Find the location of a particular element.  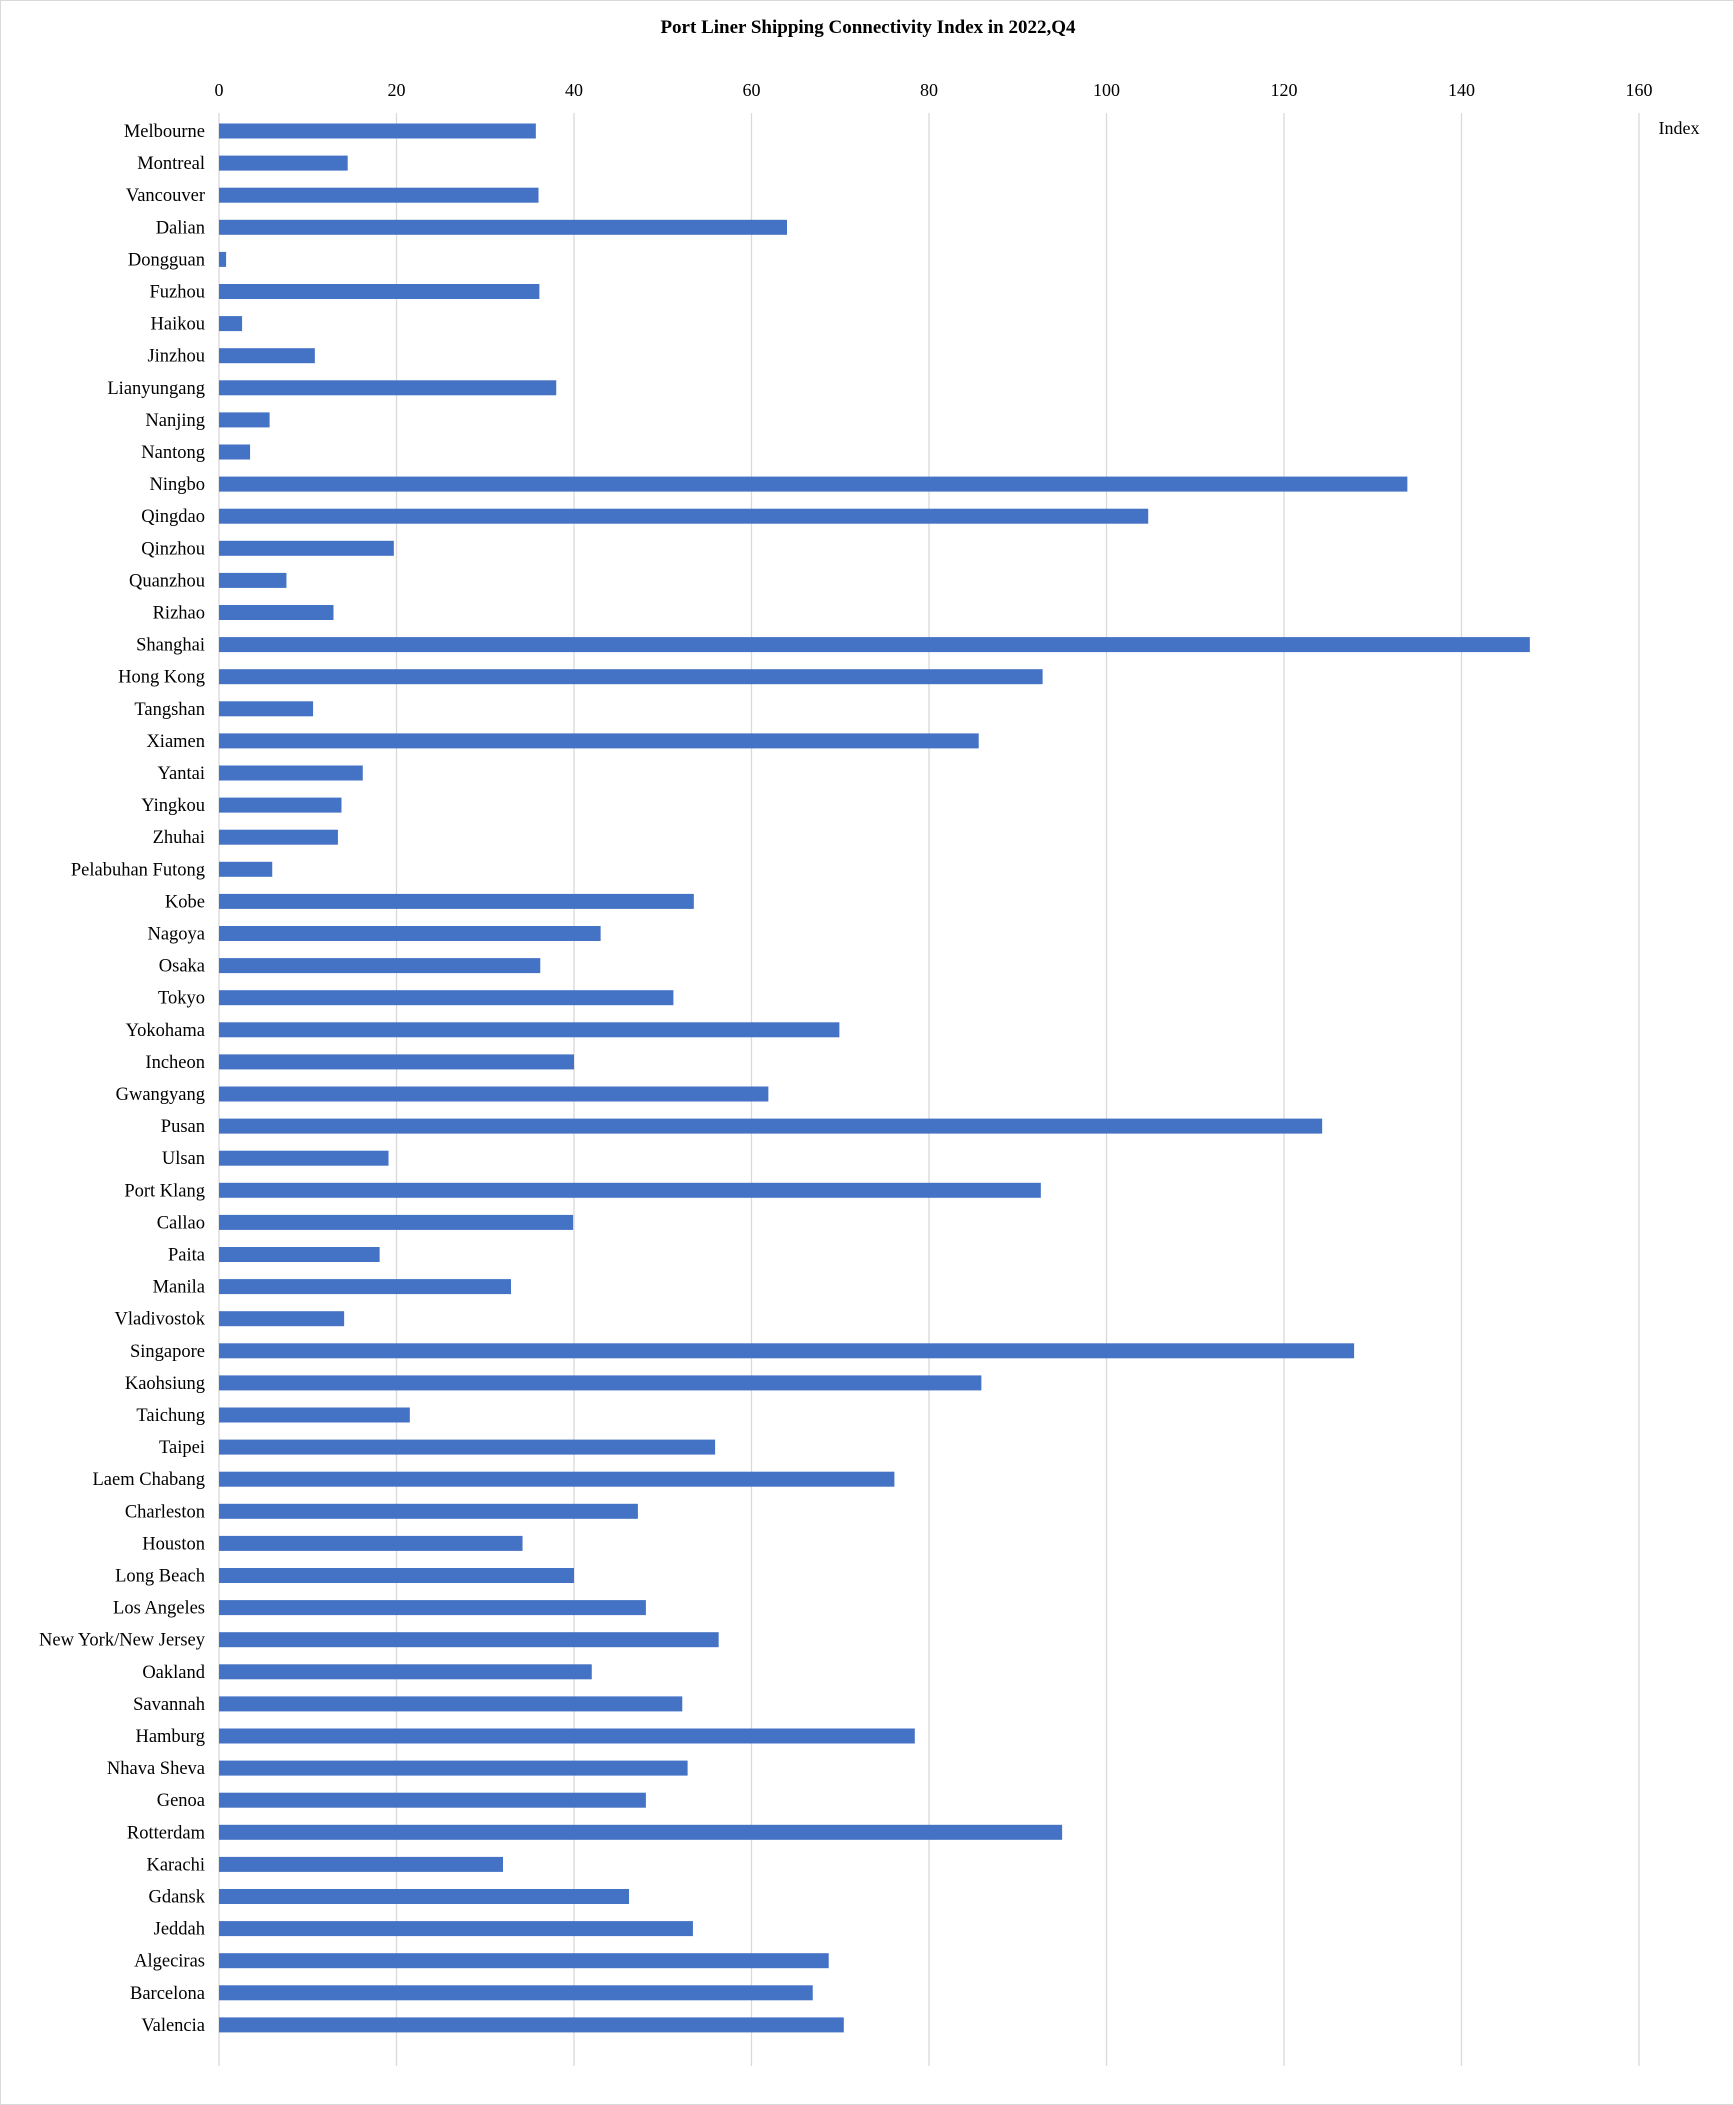

category-label: Manila is located at coordinates (179, 1288).